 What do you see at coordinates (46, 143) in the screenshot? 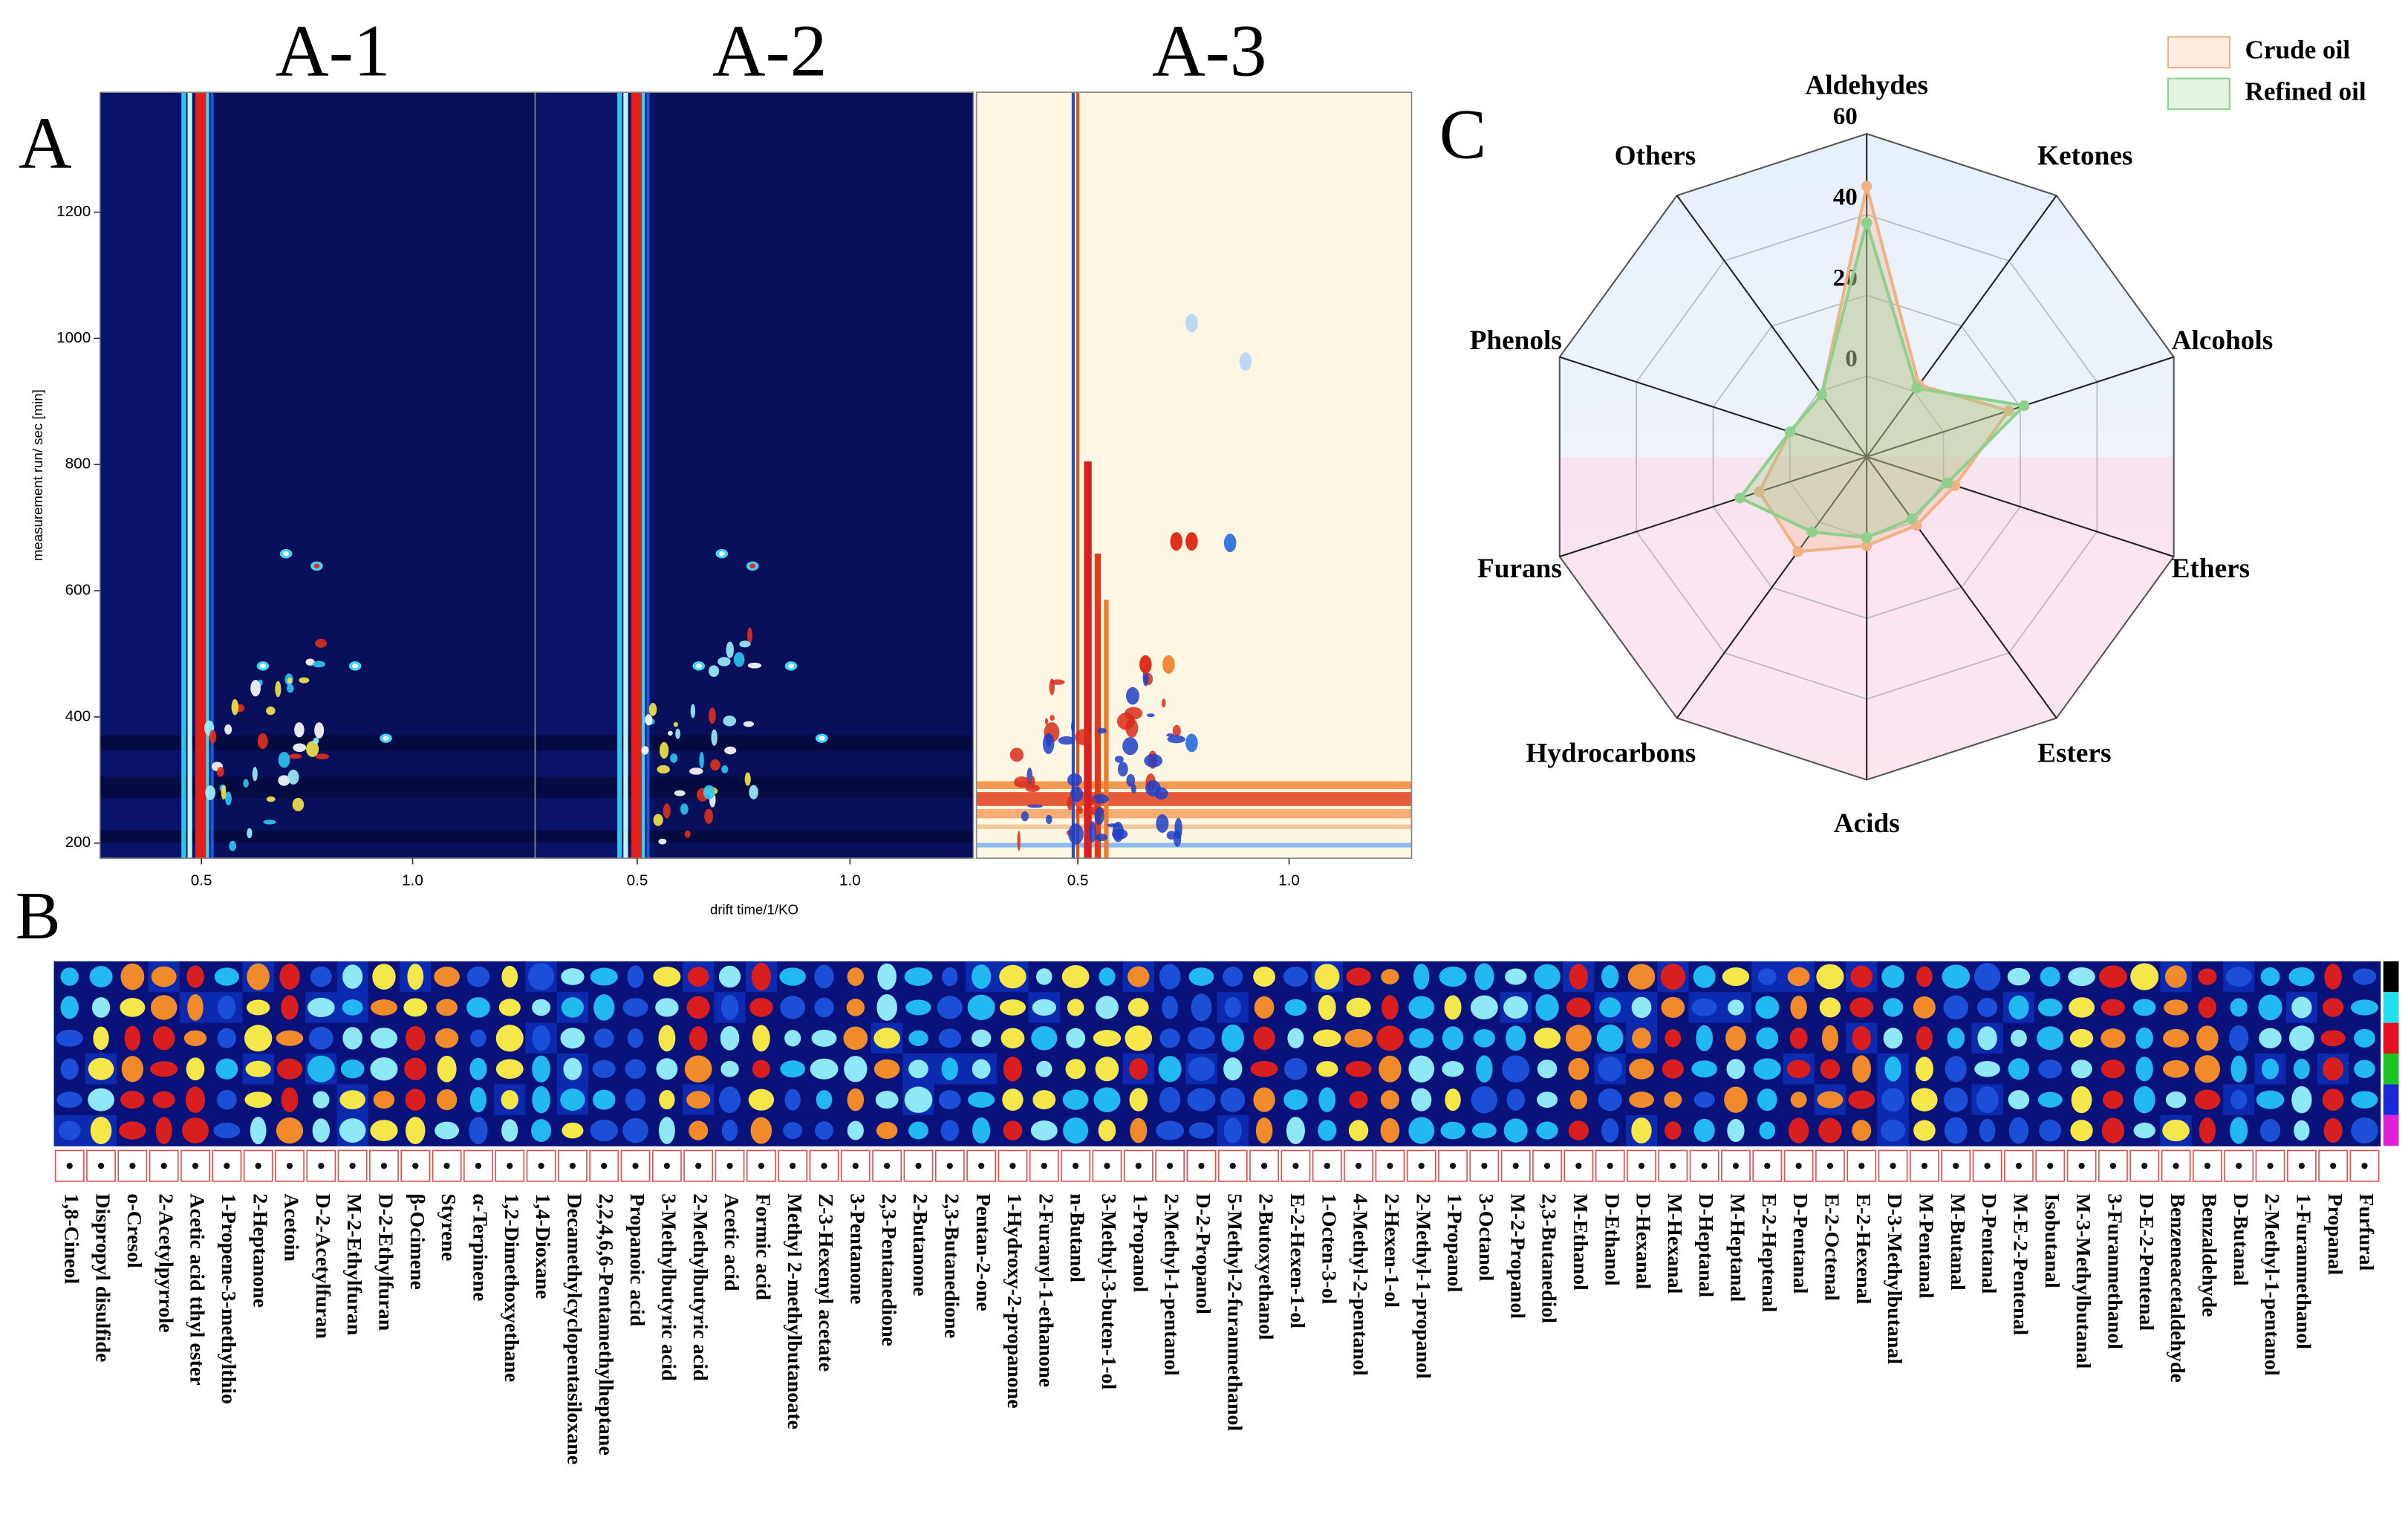
I see `panel-label: A` at bounding box center [46, 143].